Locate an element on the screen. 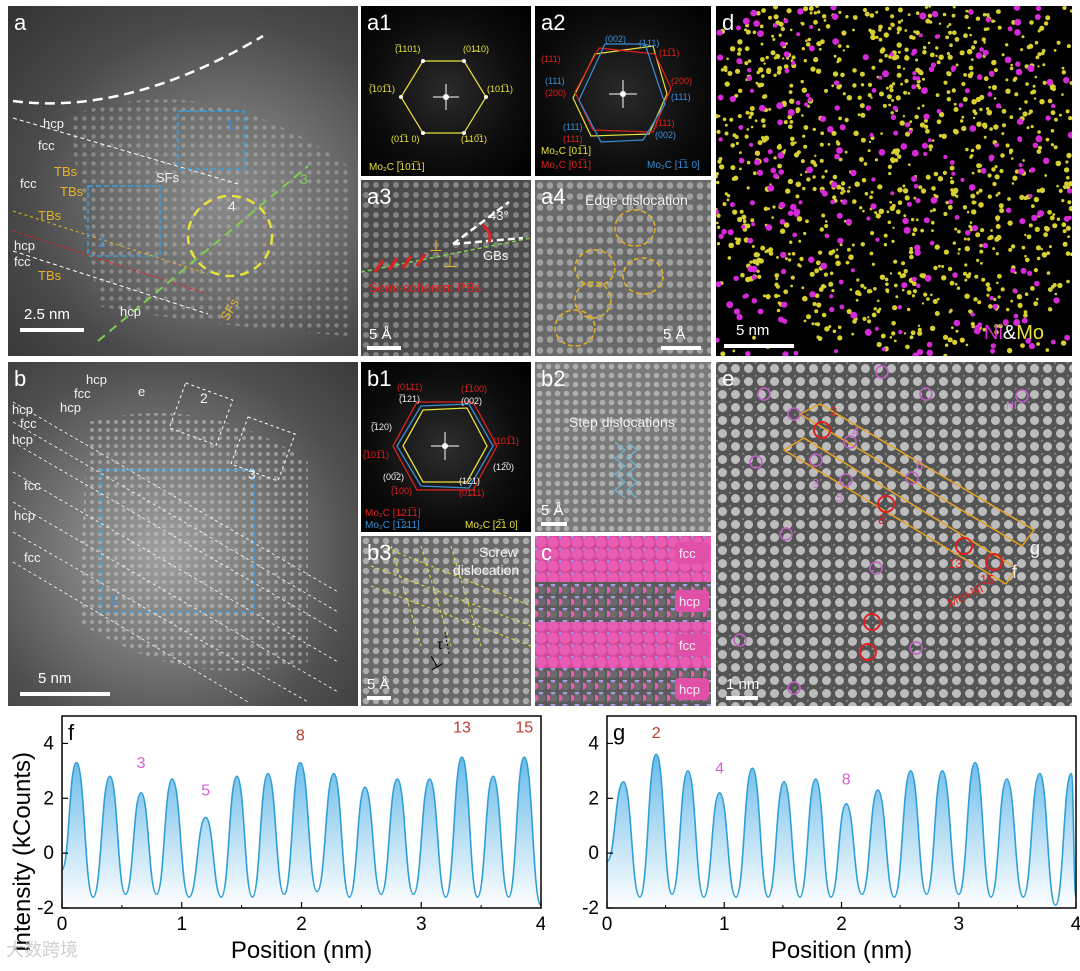  peak-number-label: 13 is located at coordinates (462, 727).